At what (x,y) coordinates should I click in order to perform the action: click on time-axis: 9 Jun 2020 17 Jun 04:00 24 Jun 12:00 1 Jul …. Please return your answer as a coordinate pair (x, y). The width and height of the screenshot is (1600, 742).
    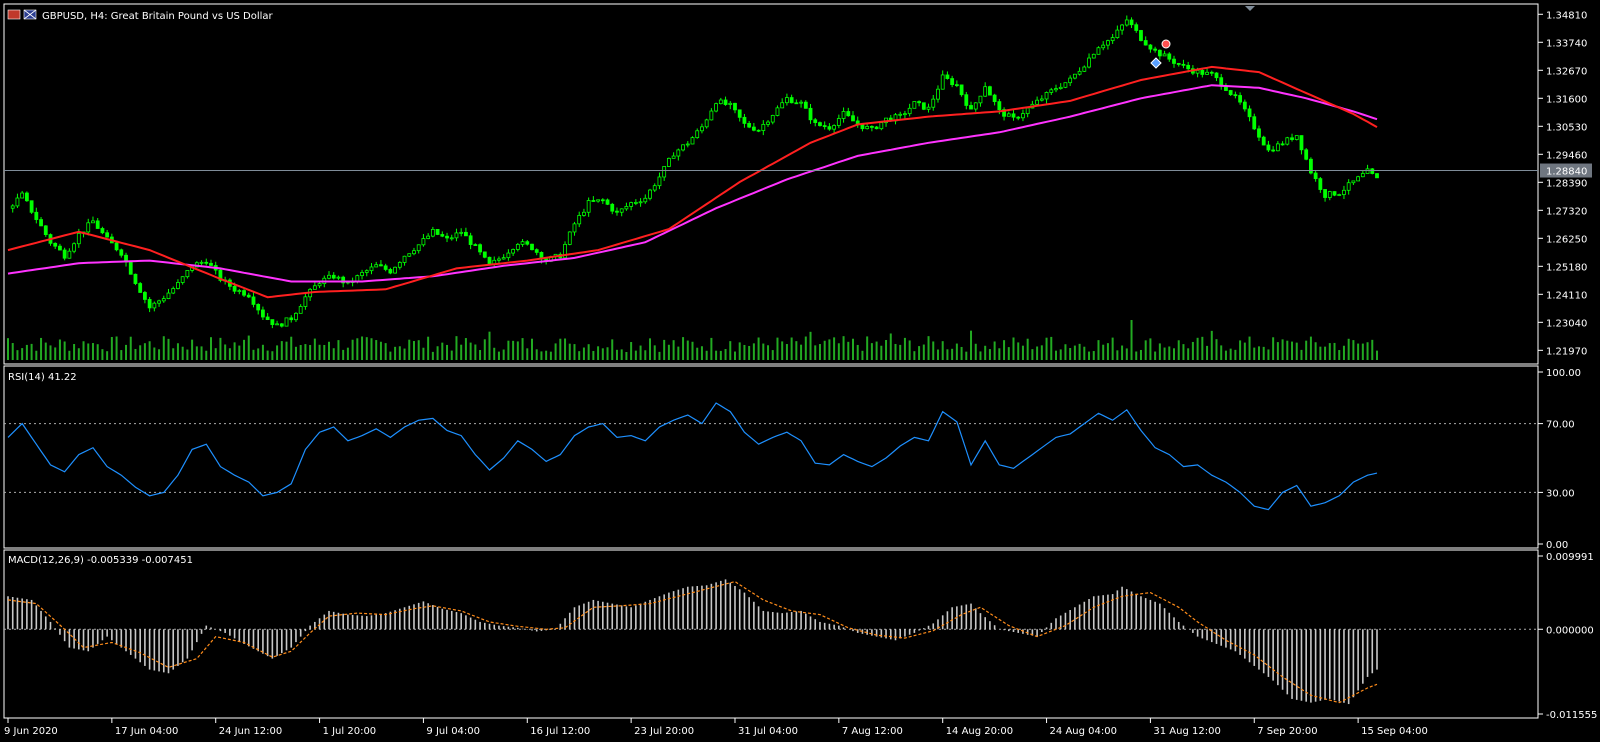
    Looking at the image, I should click on (716, 727).